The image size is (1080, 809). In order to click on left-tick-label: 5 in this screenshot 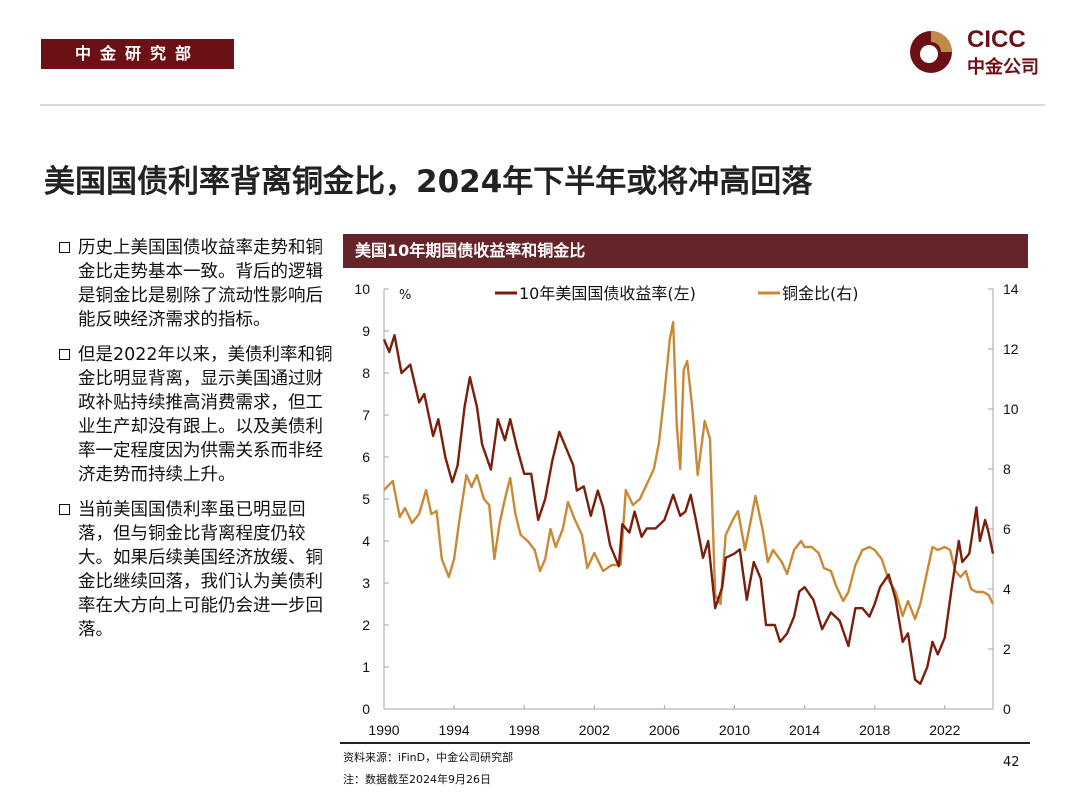, I will do `click(366, 499)`.